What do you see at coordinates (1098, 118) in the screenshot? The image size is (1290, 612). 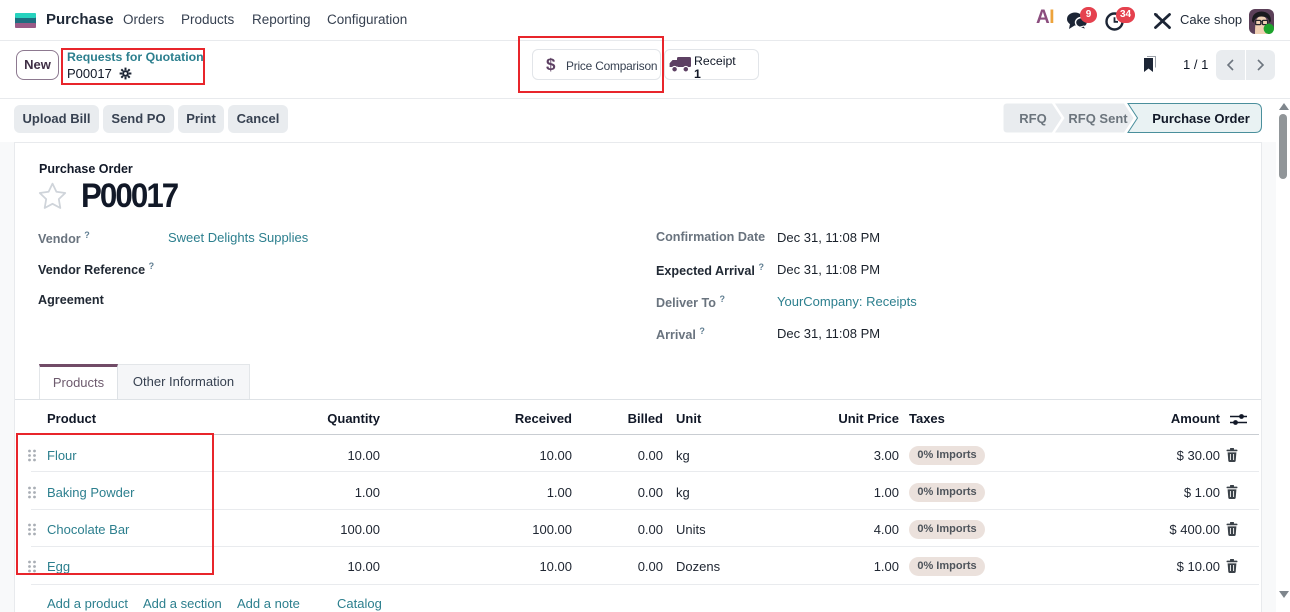 I see `svg-text: RFQ Sent` at bounding box center [1098, 118].